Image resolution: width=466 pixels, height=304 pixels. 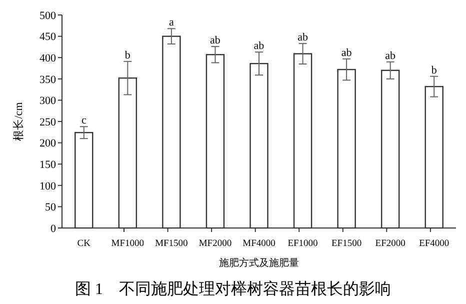 What do you see at coordinates (390, 244) in the screenshot?
I see `x-tick-label: EF2000` at bounding box center [390, 244].